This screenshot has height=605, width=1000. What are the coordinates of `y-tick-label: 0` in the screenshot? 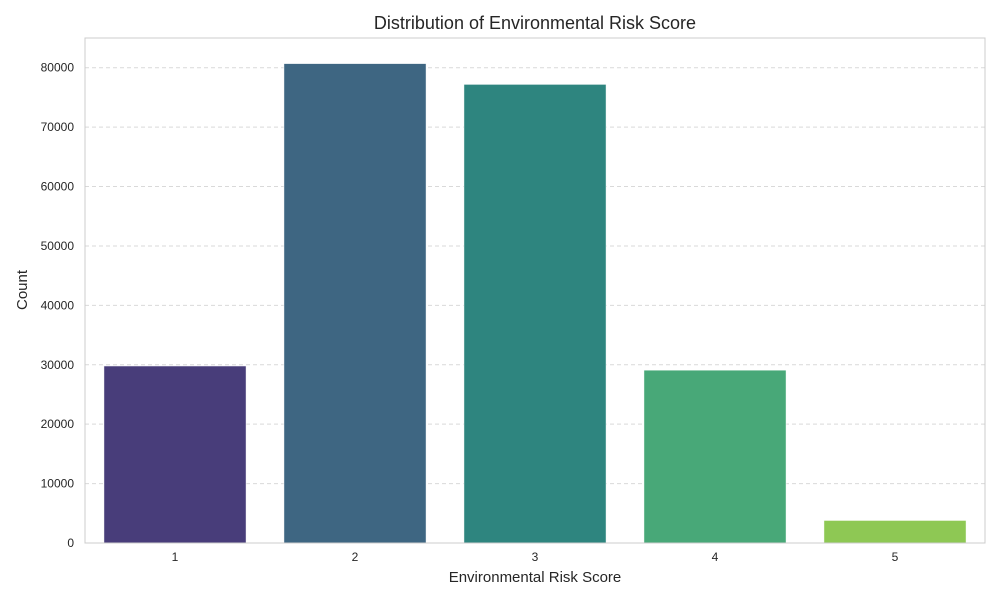 It's located at (70, 543).